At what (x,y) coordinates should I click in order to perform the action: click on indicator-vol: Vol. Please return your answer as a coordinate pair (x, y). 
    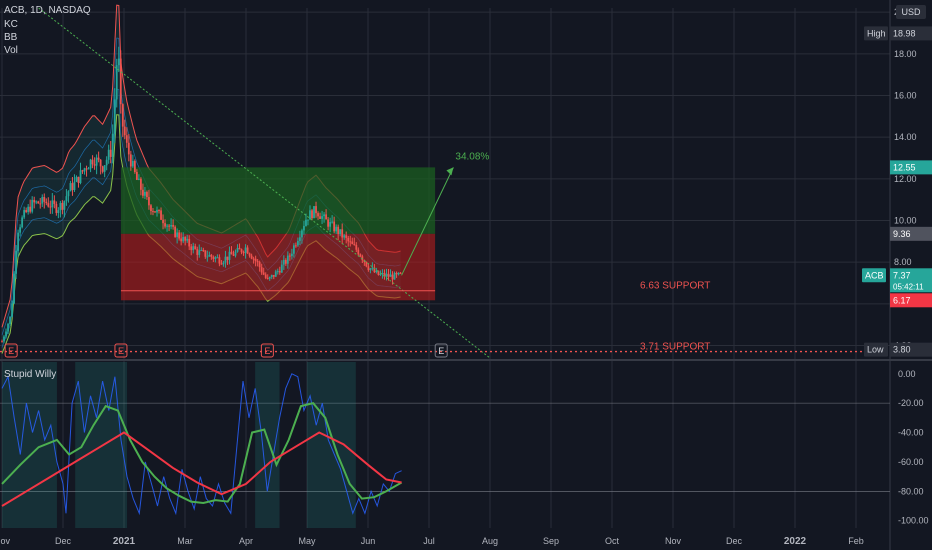
    Looking at the image, I should click on (11, 50).